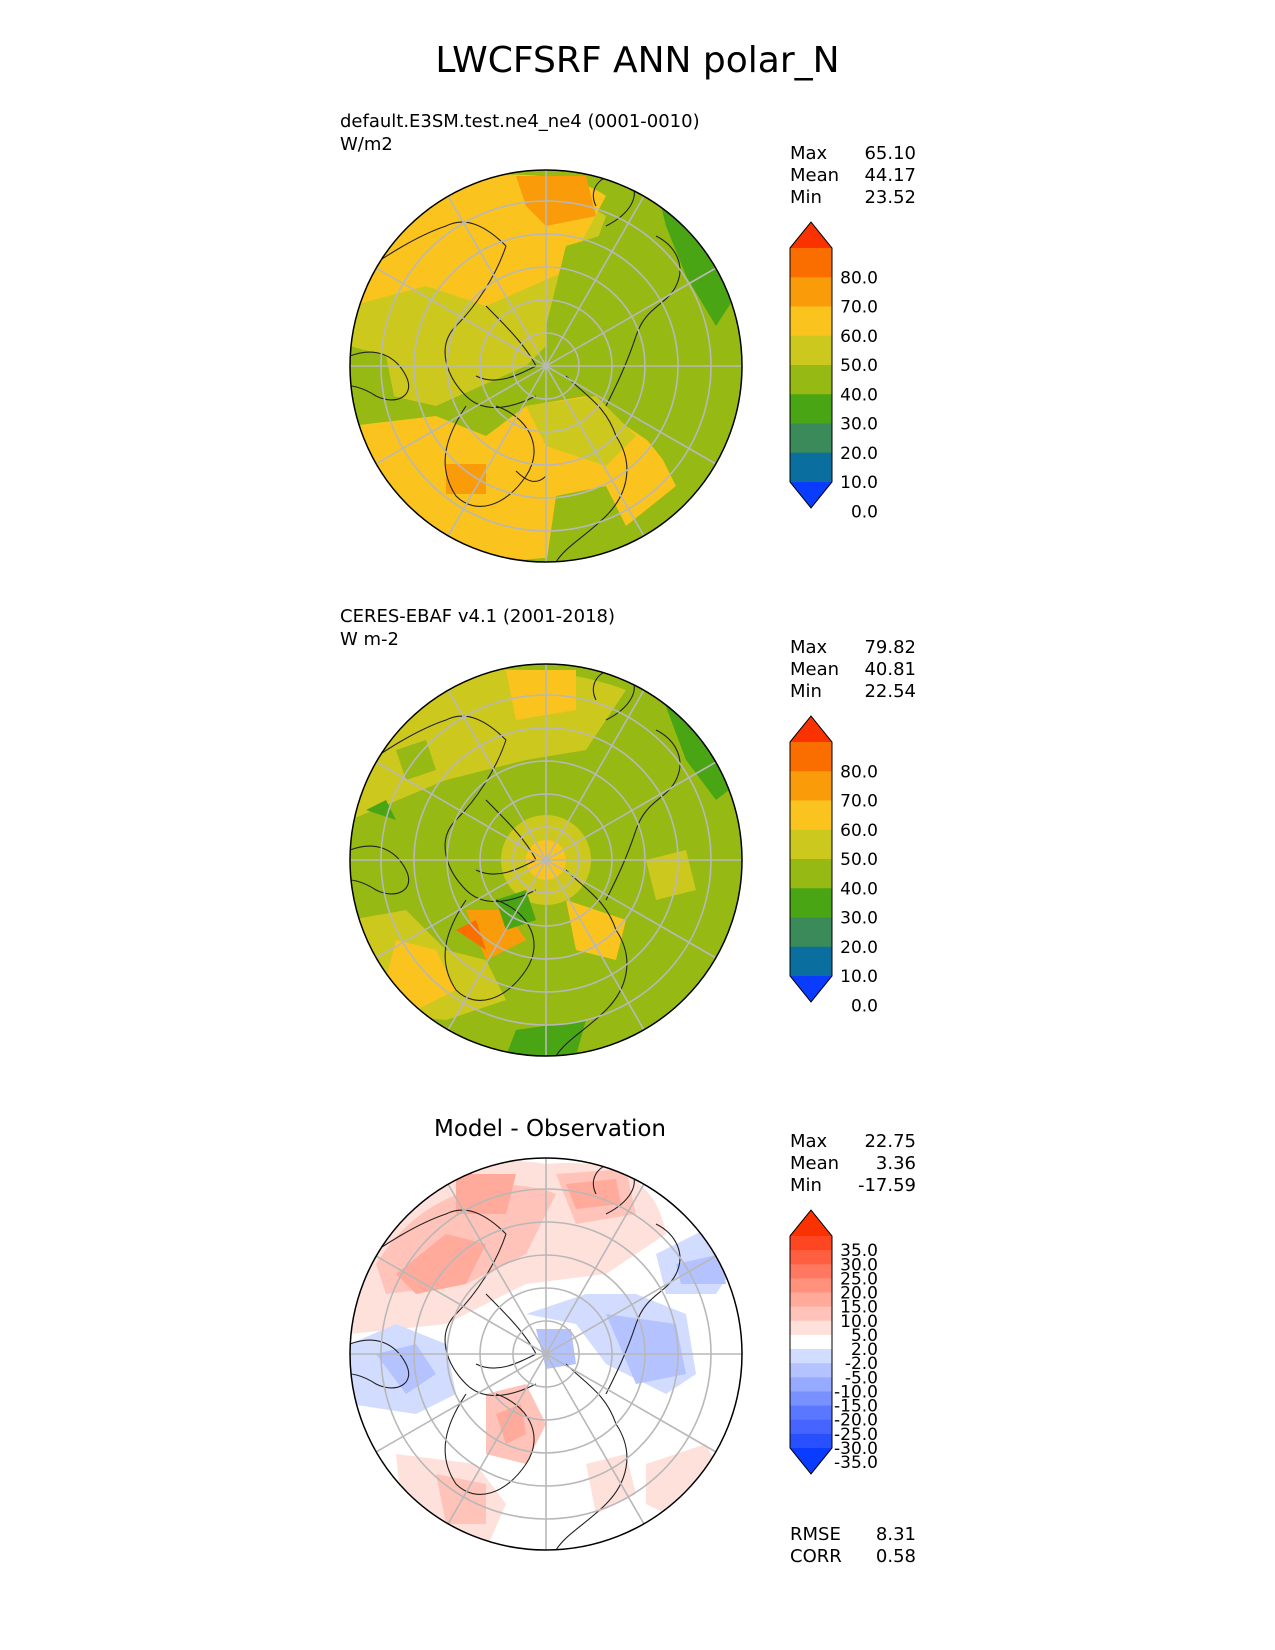 The height and width of the screenshot is (1650, 1275). I want to click on difference-colorbar-tick-label: -20.0, so click(856, 1421).